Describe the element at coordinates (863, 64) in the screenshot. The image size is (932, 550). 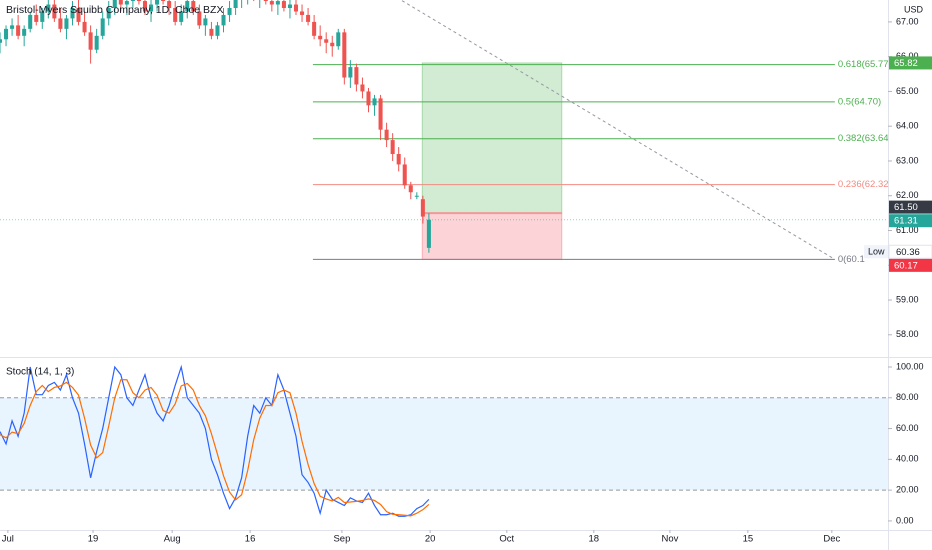
I see `fib-label: 0.618(65.77` at that location.